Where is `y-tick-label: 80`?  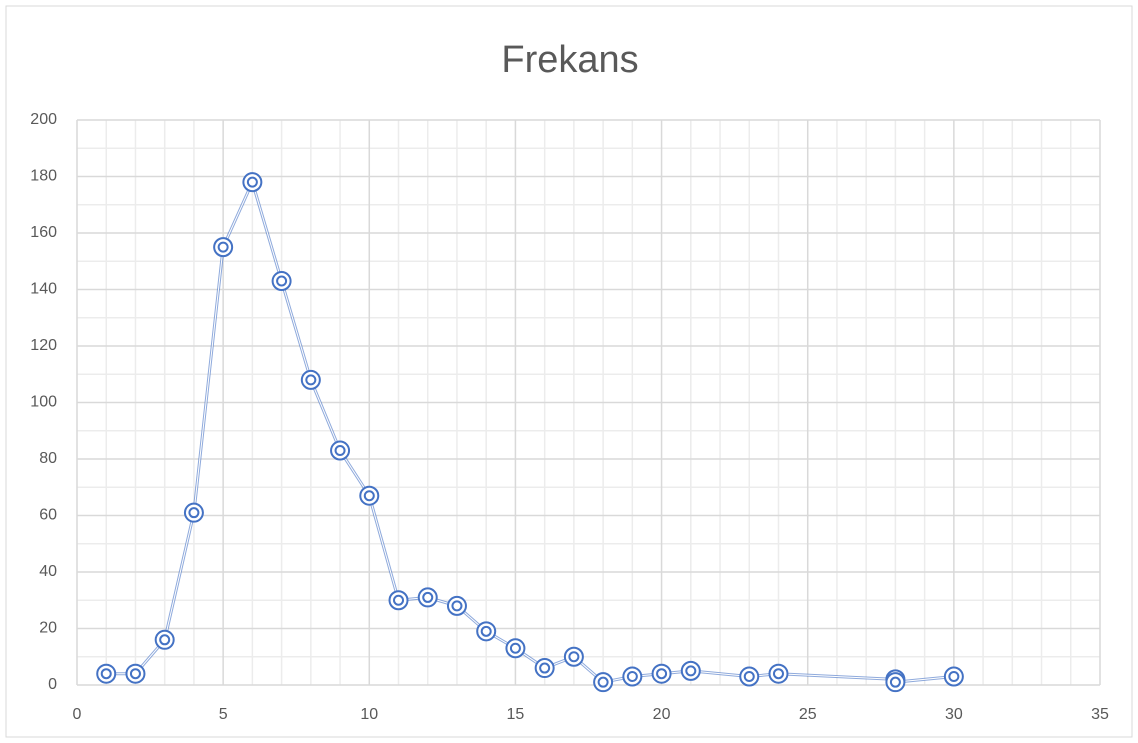 y-tick-label: 80 is located at coordinates (48, 458).